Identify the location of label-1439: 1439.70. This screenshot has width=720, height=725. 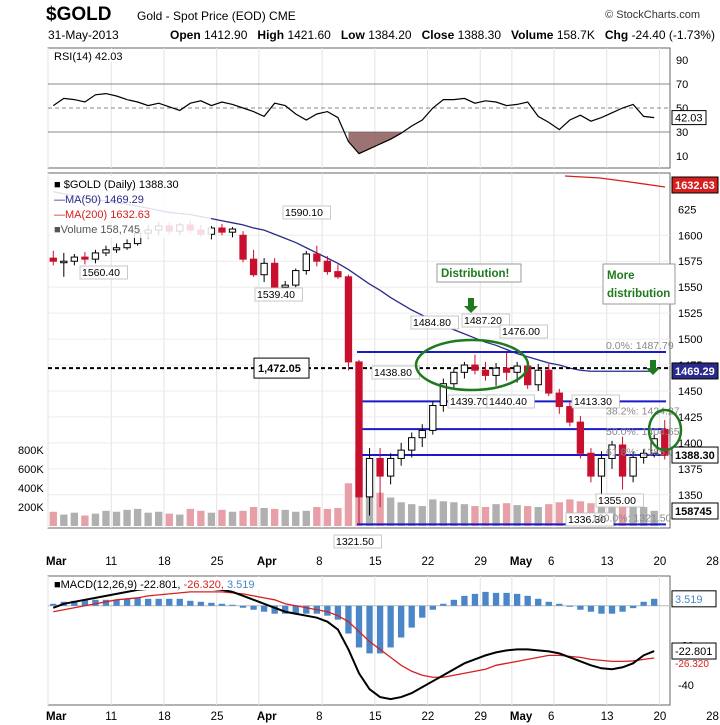
(469, 402).